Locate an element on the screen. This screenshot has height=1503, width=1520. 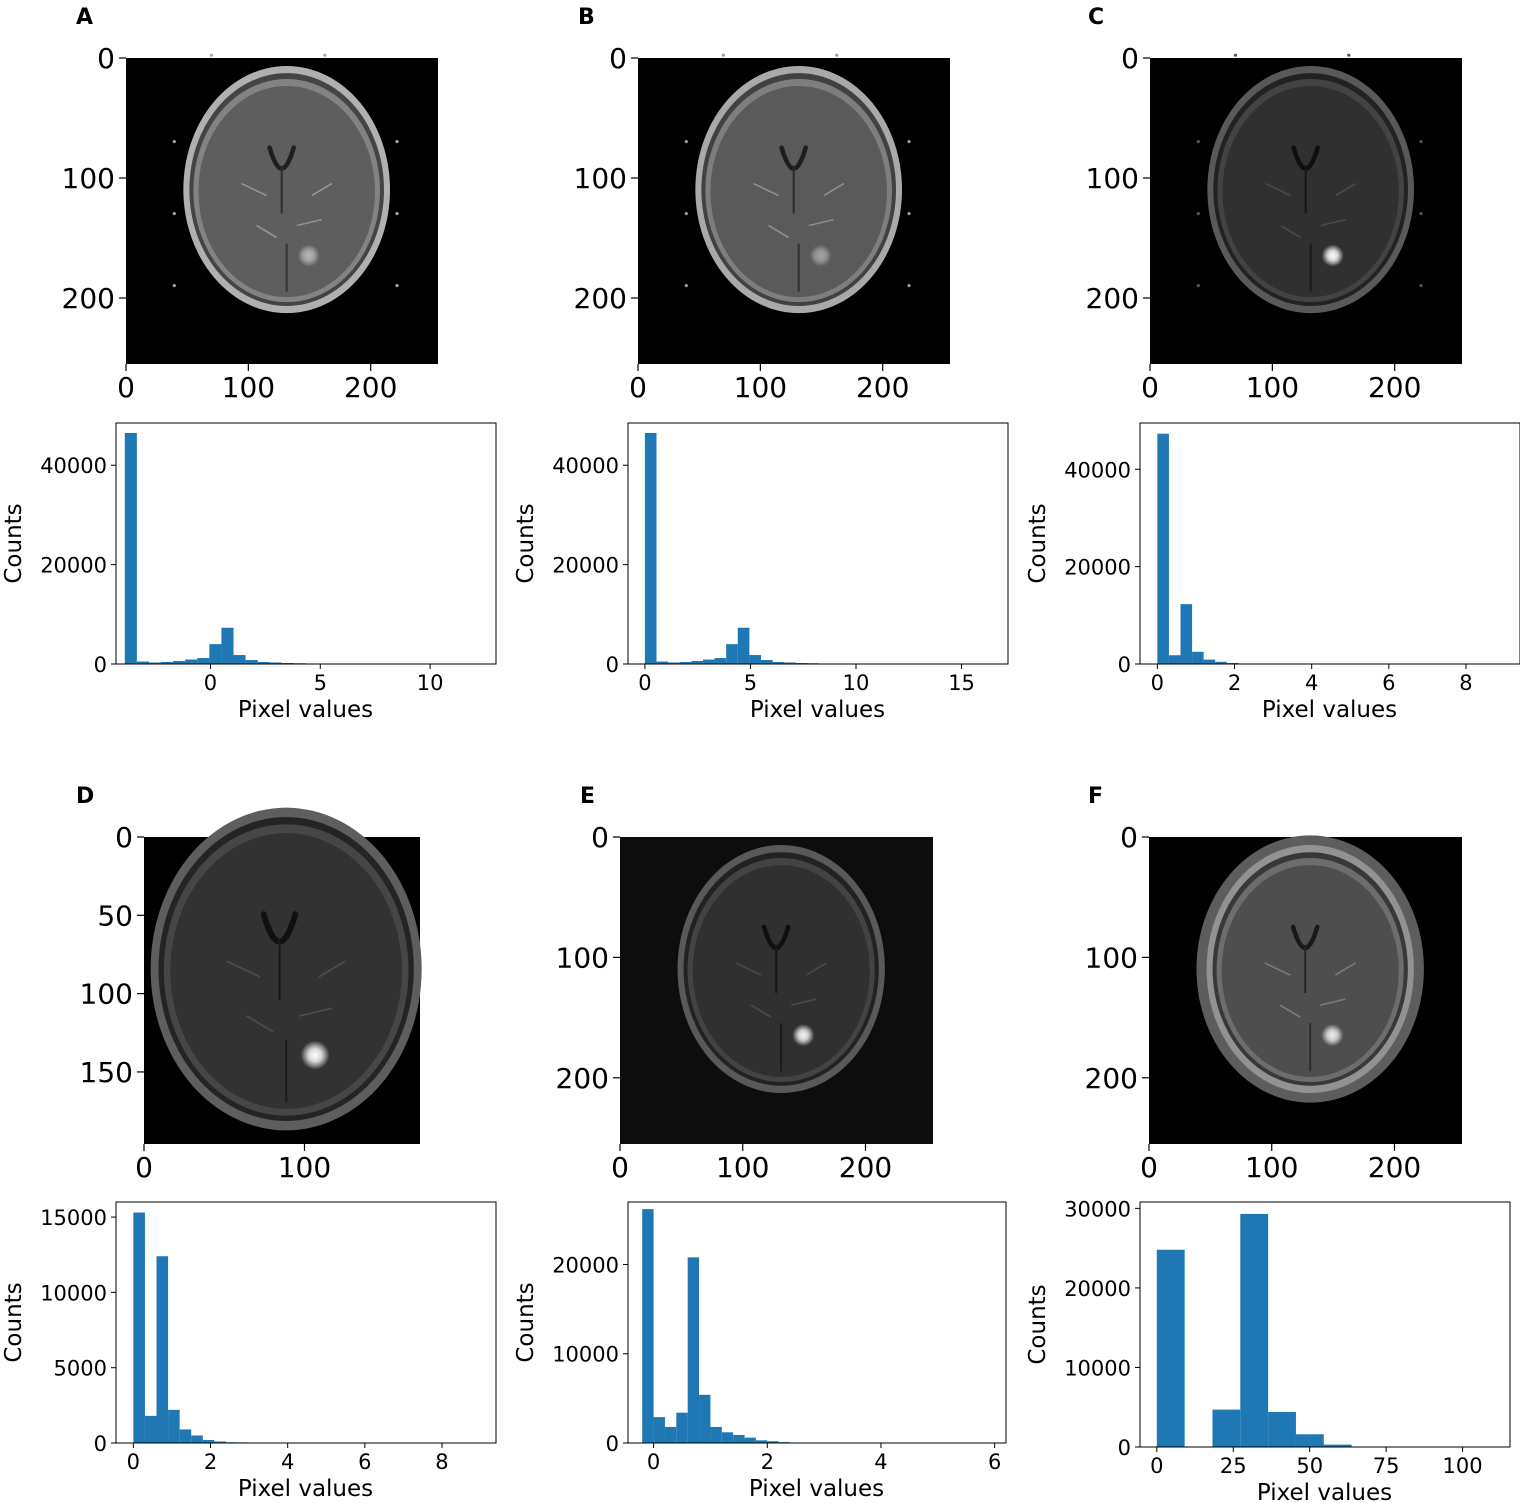
x-tick-label: 5 is located at coordinates (320, 683).